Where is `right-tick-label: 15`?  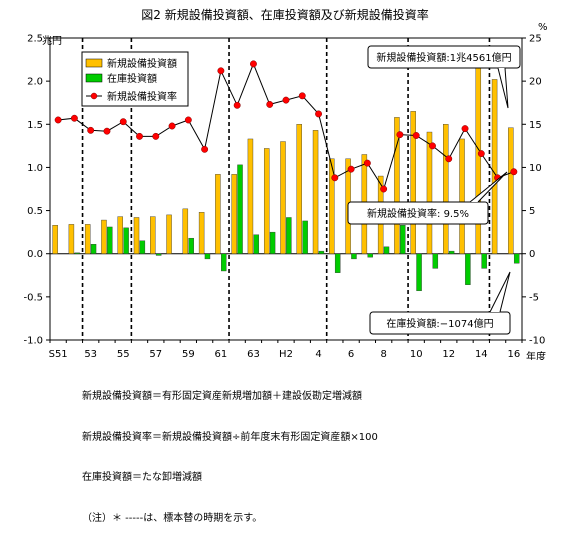
right-tick-label: 15 is located at coordinates (535, 125).